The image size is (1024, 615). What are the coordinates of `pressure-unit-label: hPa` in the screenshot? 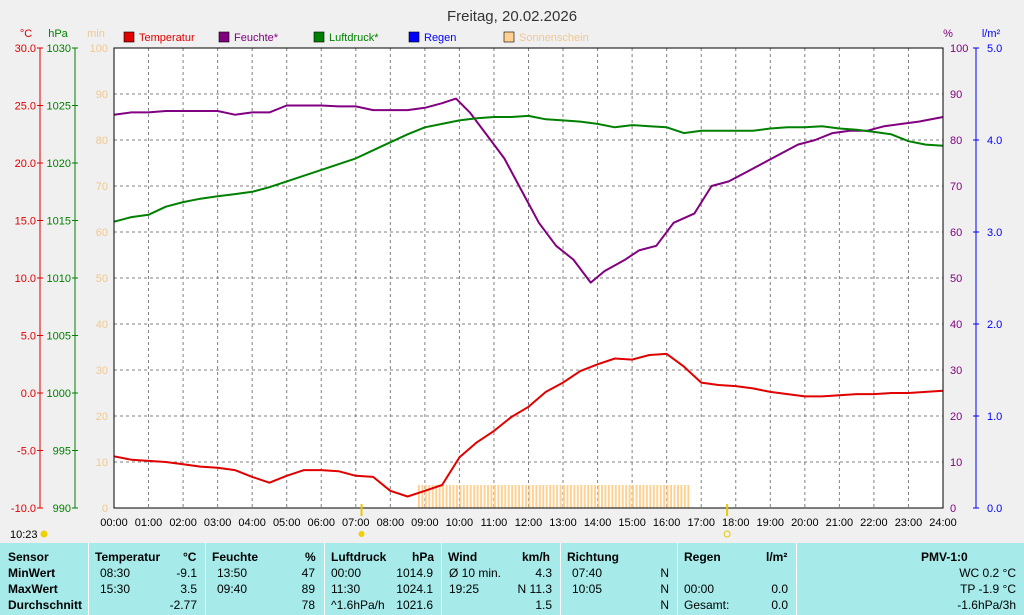 It's located at (58, 34).